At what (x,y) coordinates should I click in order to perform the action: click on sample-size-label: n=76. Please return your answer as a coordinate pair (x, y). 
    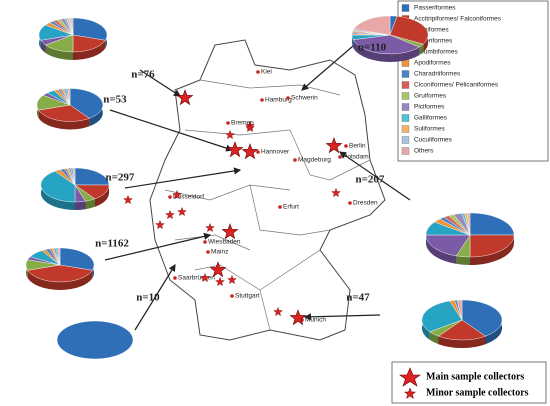
    Looking at the image, I should click on (143, 75).